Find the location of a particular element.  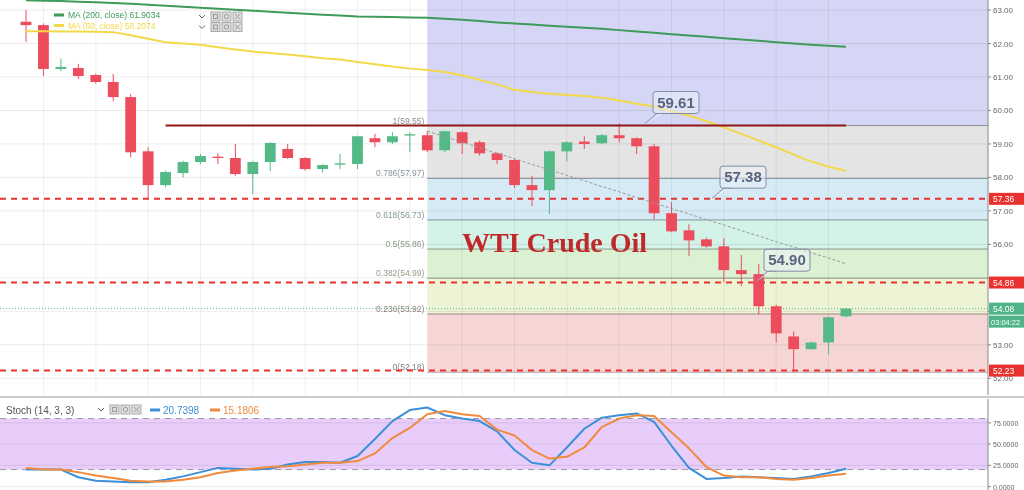

y-tick-label: 63.00 is located at coordinates (1003, 11).